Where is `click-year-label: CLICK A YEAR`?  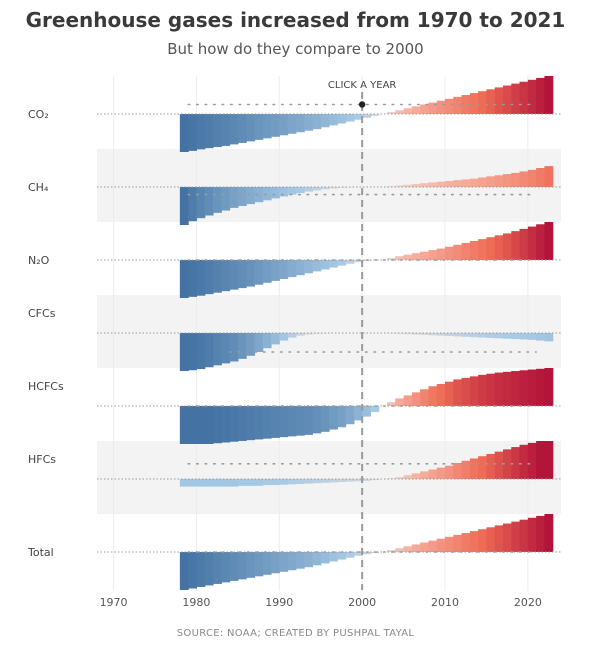 click-year-label: CLICK A YEAR is located at coordinates (362, 85).